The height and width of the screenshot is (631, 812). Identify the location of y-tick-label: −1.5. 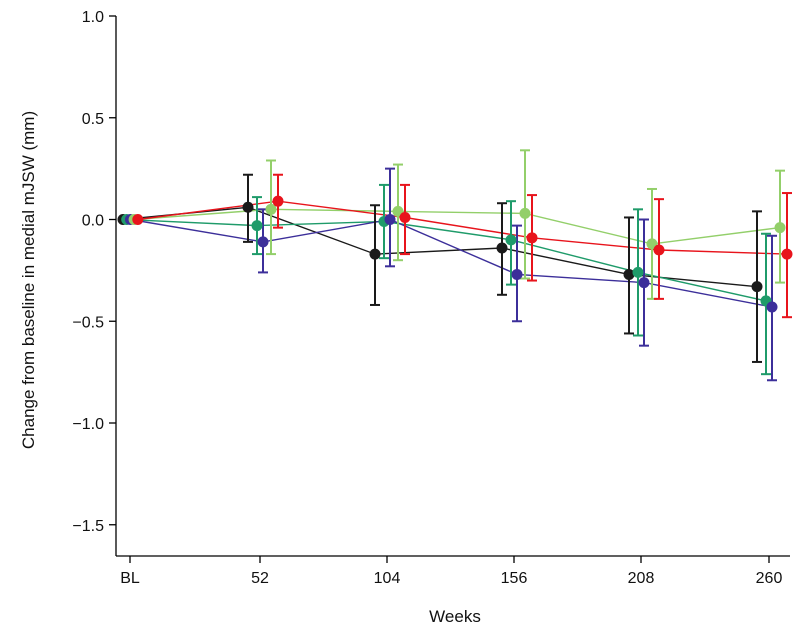
(88, 526).